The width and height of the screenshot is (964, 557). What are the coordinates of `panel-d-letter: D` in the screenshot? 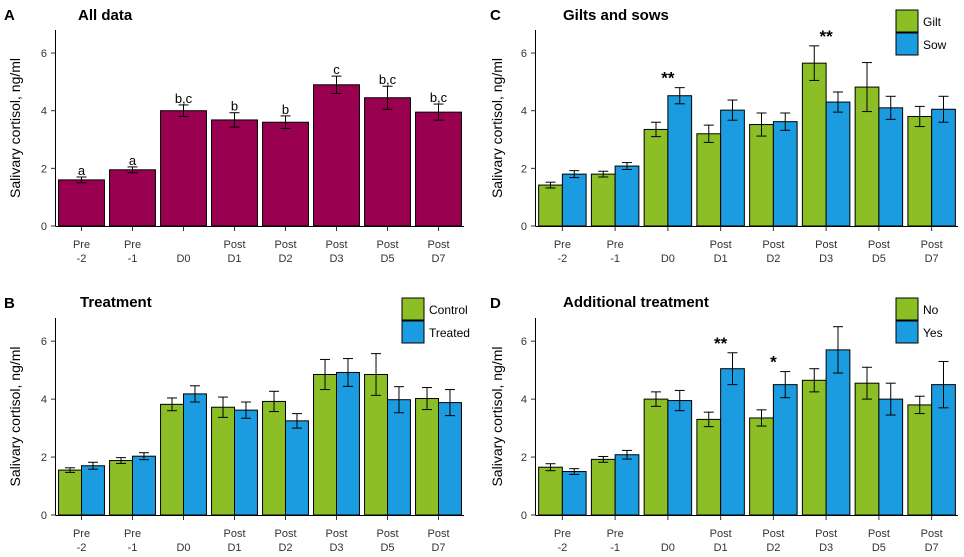 It's located at (495, 303).